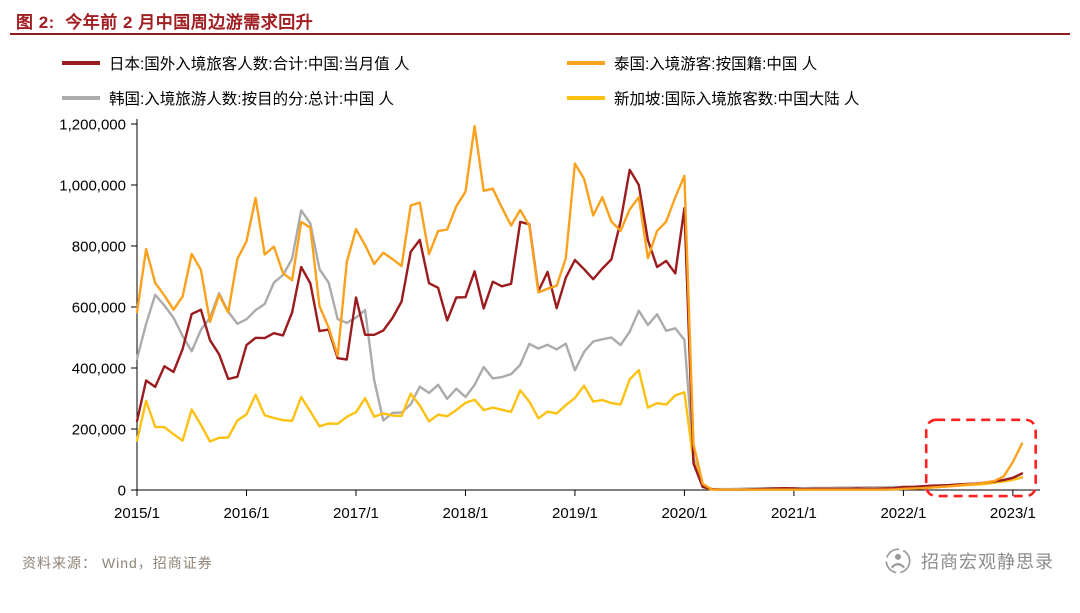 This screenshot has height=613, width=1080. I want to click on legend-item-korea: 韩国:入境旅游人数:按目的分:总计:中国 人, so click(314, 98).